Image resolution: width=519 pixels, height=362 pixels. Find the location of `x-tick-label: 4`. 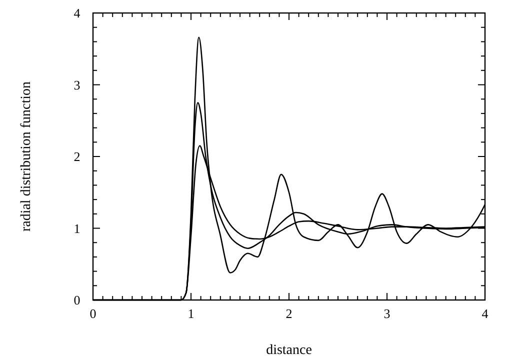

x-tick-label: 4 is located at coordinates (485, 313).